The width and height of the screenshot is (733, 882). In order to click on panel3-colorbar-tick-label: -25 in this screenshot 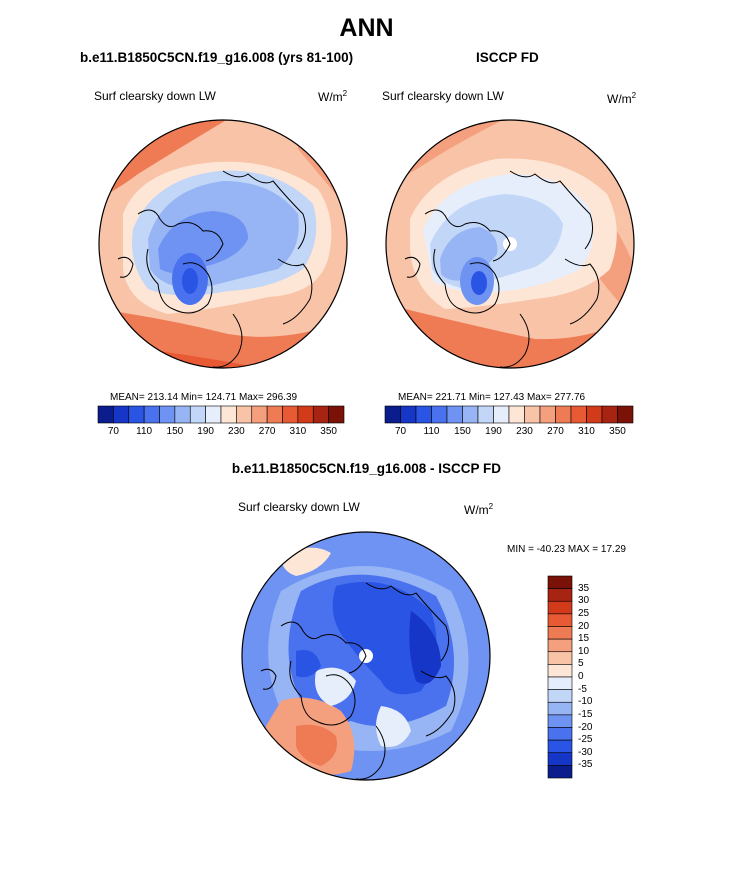, I will do `click(585, 740)`.